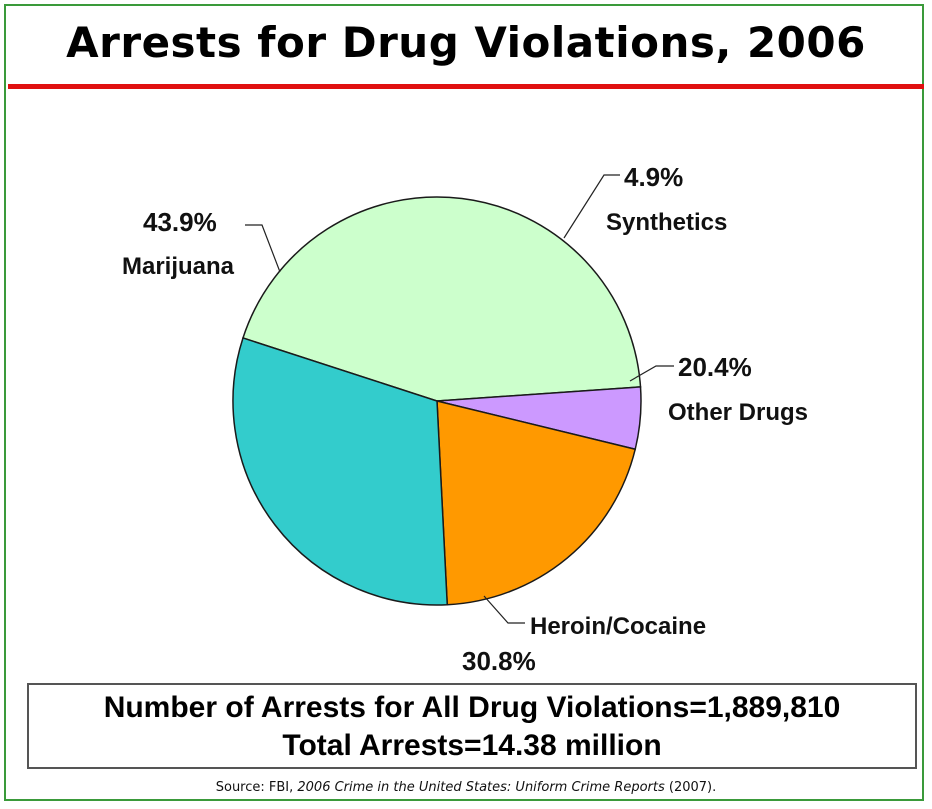 Image resolution: width=932 pixels, height=809 pixels. Describe the element at coordinates (466, 86) in the screenshot. I see `title-underline` at that location.